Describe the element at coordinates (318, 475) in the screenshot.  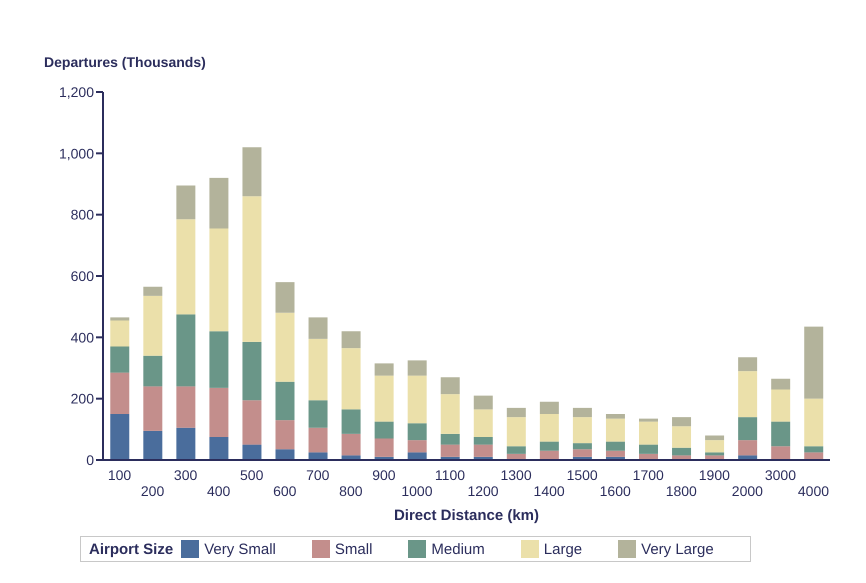
I see `x-tick-label: 700` at that location.